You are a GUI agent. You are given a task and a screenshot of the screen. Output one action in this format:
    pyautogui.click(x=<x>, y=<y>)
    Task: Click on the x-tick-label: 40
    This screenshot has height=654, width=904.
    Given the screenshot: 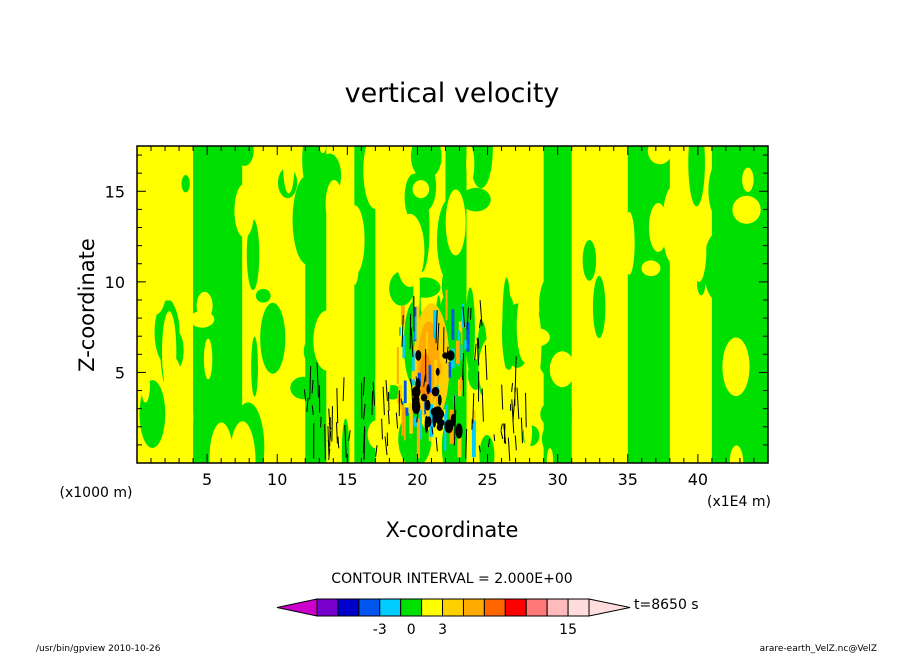 What is the action you would take?
    pyautogui.click(x=698, y=479)
    